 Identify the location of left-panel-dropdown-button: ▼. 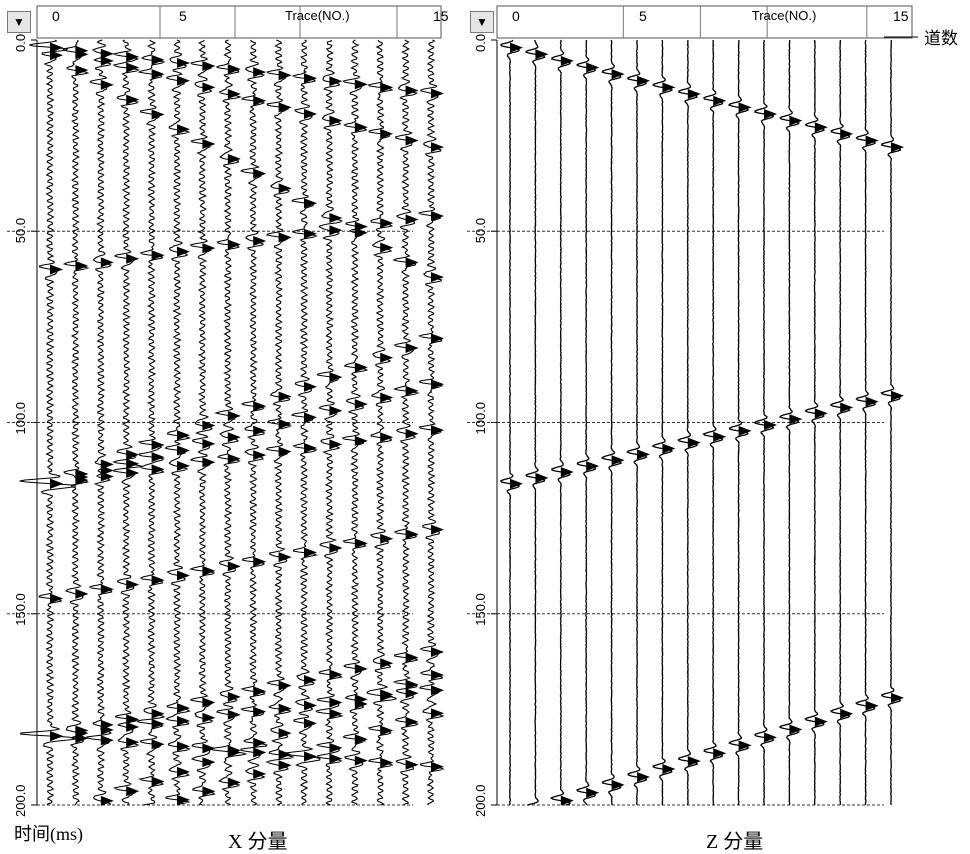
(19, 22).